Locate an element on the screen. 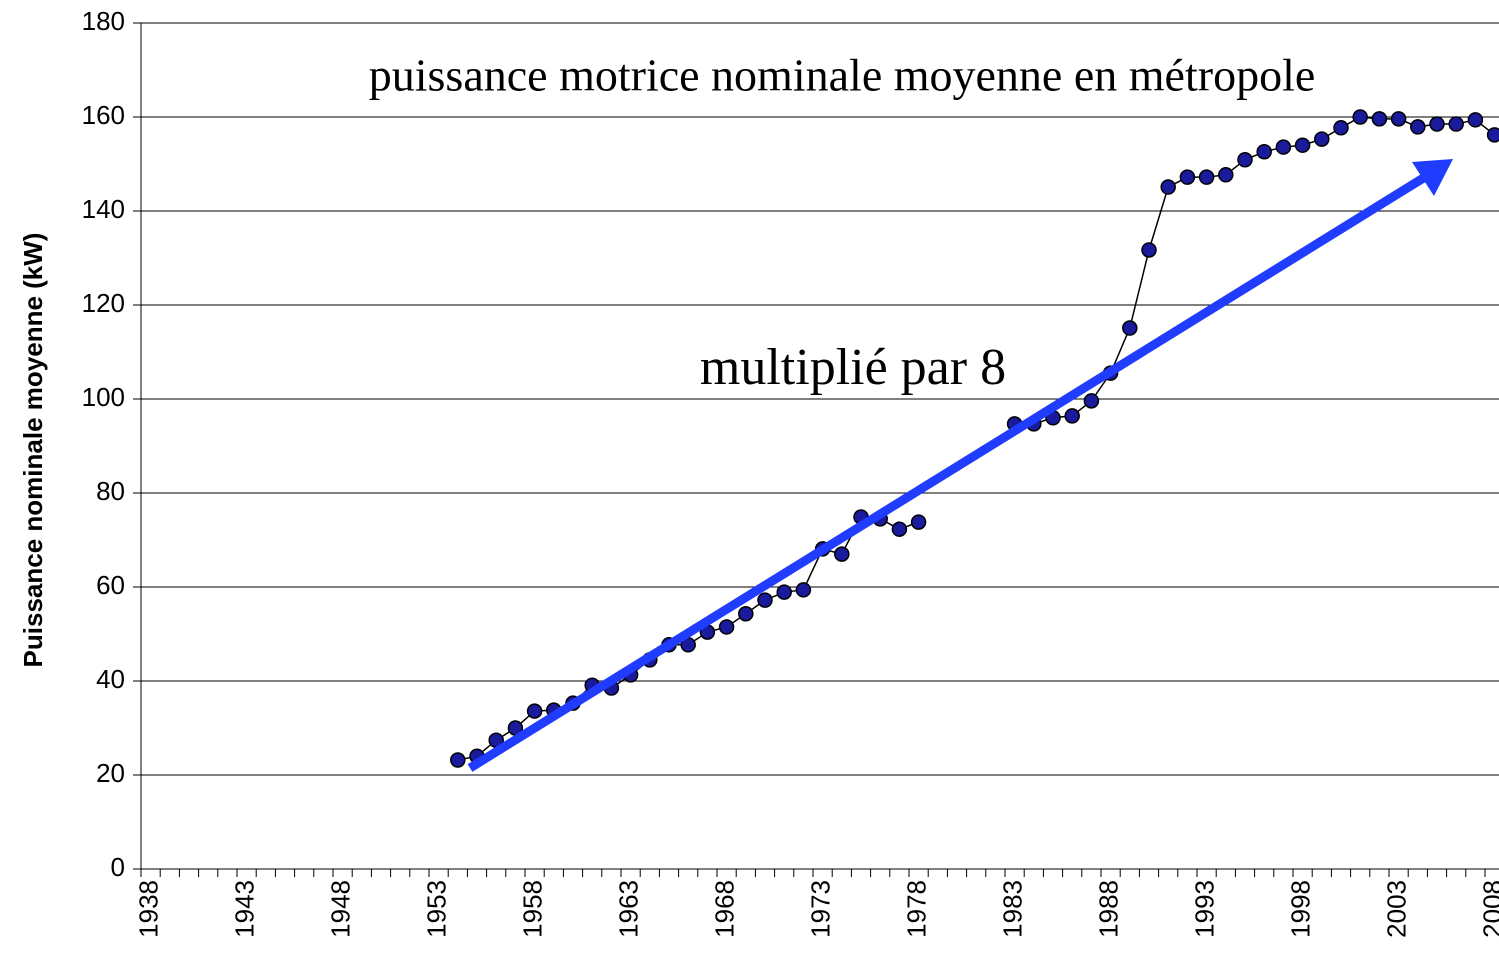  x-tick-label: 1953 is located at coordinates (436, 909).